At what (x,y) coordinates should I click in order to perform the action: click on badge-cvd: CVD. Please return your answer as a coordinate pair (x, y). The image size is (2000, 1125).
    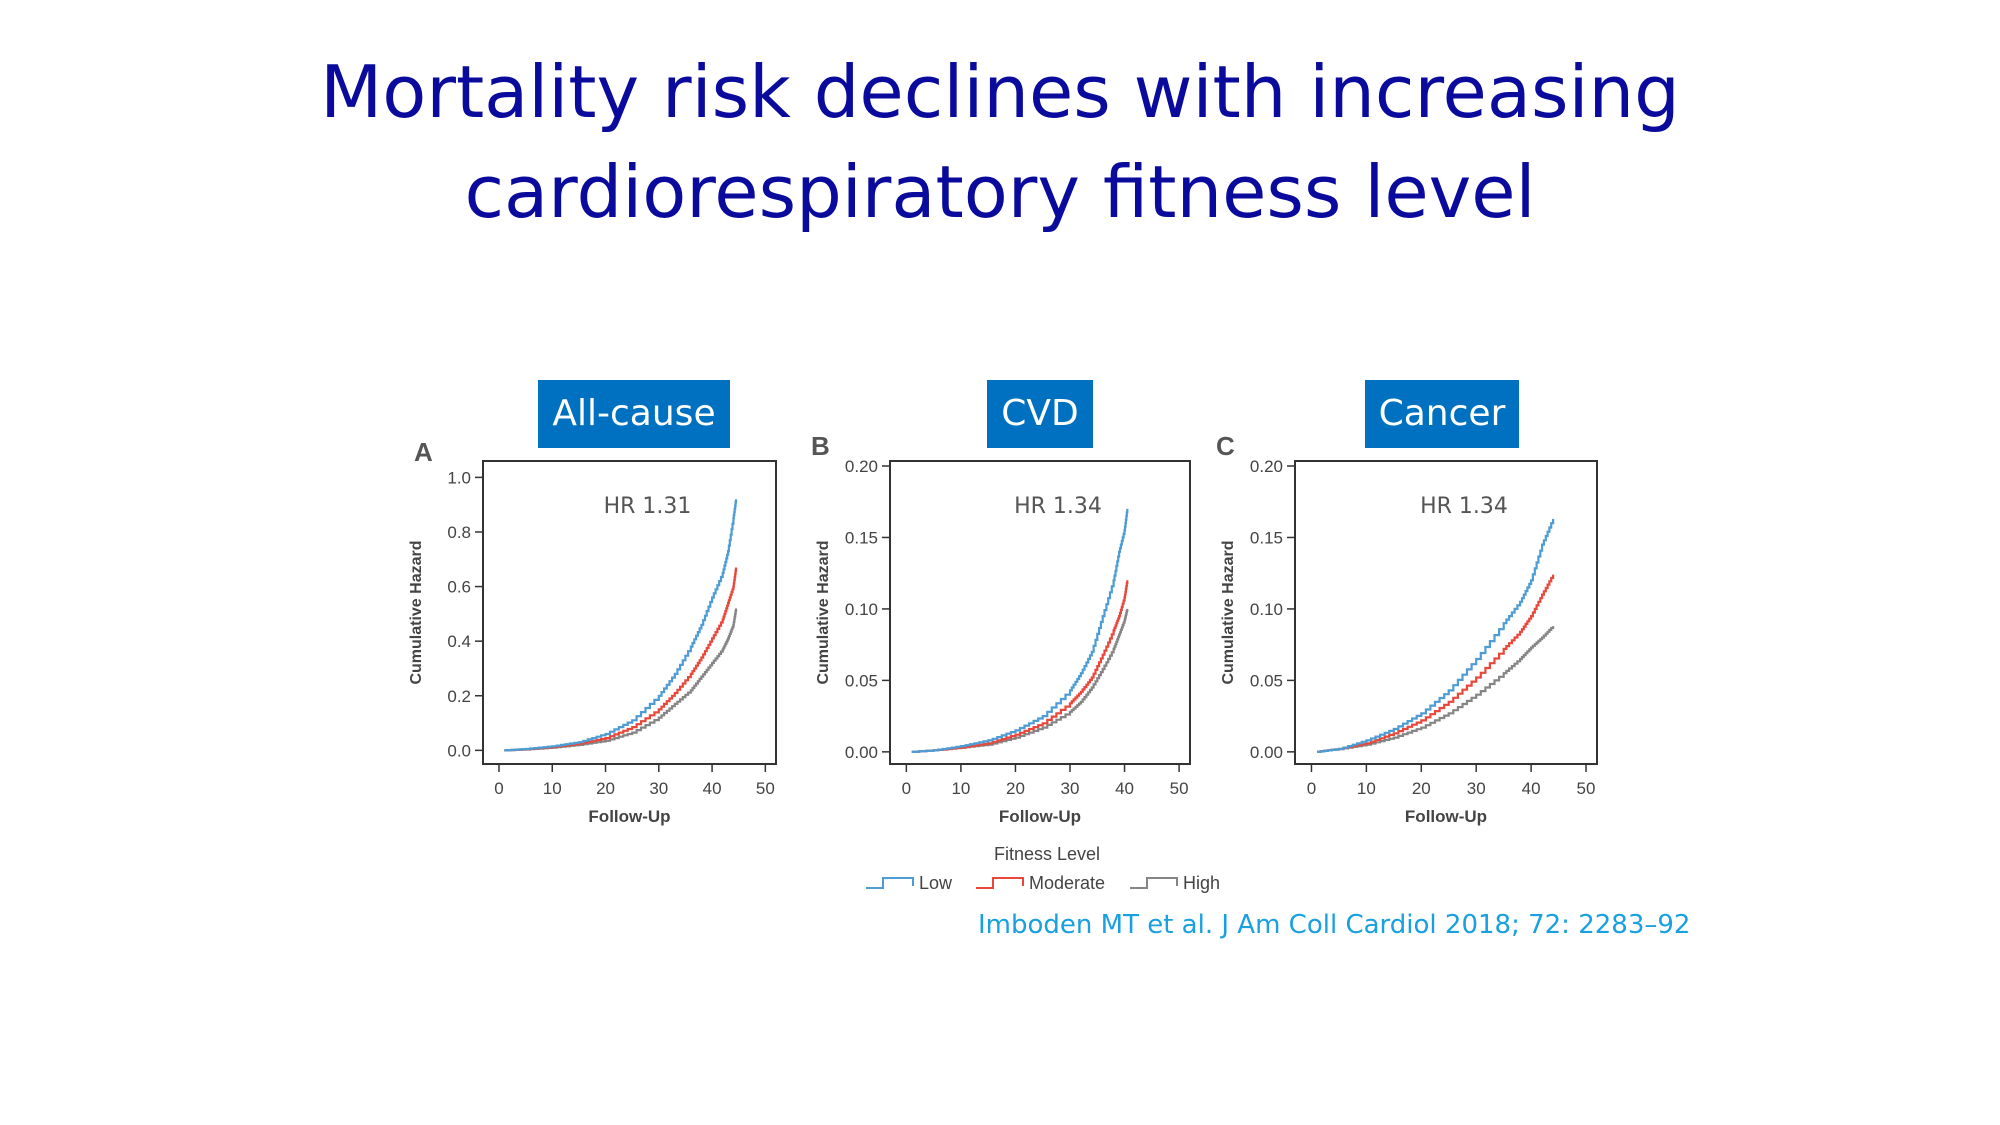
    Looking at the image, I should click on (1040, 414).